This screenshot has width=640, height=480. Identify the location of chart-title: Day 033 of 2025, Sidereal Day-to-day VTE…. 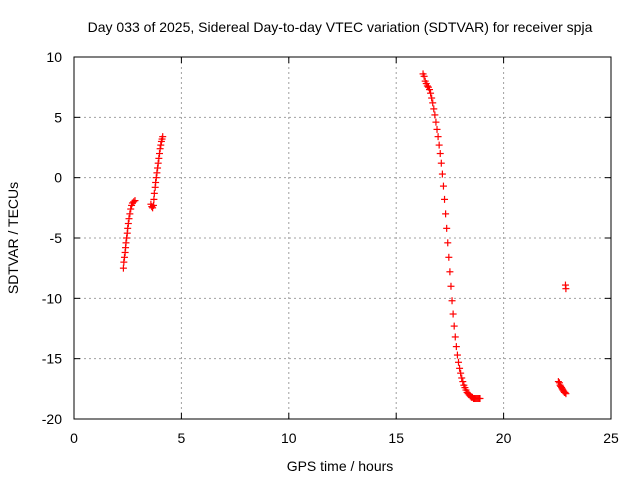
(340, 27).